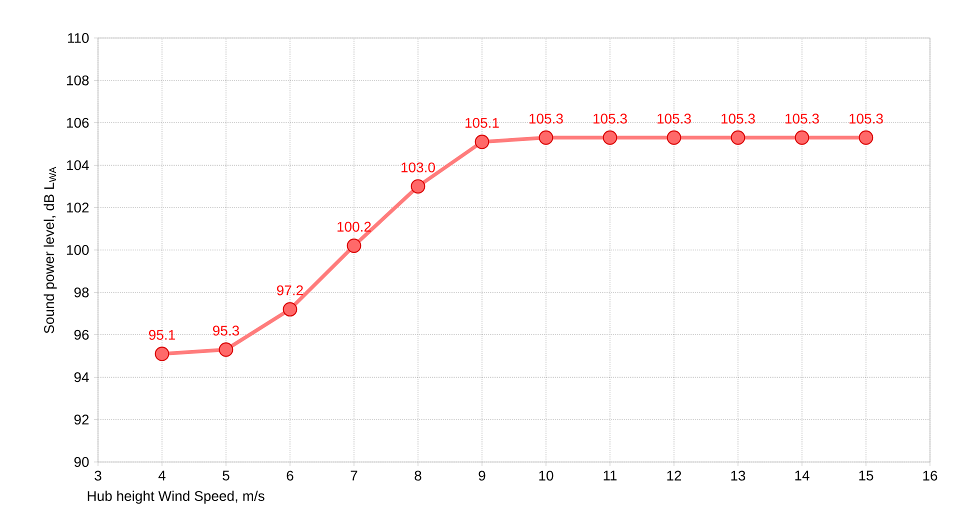 Image resolution: width=976 pixels, height=524 pixels. What do you see at coordinates (930, 475) in the screenshot?
I see `x-tick-label: 16` at bounding box center [930, 475].